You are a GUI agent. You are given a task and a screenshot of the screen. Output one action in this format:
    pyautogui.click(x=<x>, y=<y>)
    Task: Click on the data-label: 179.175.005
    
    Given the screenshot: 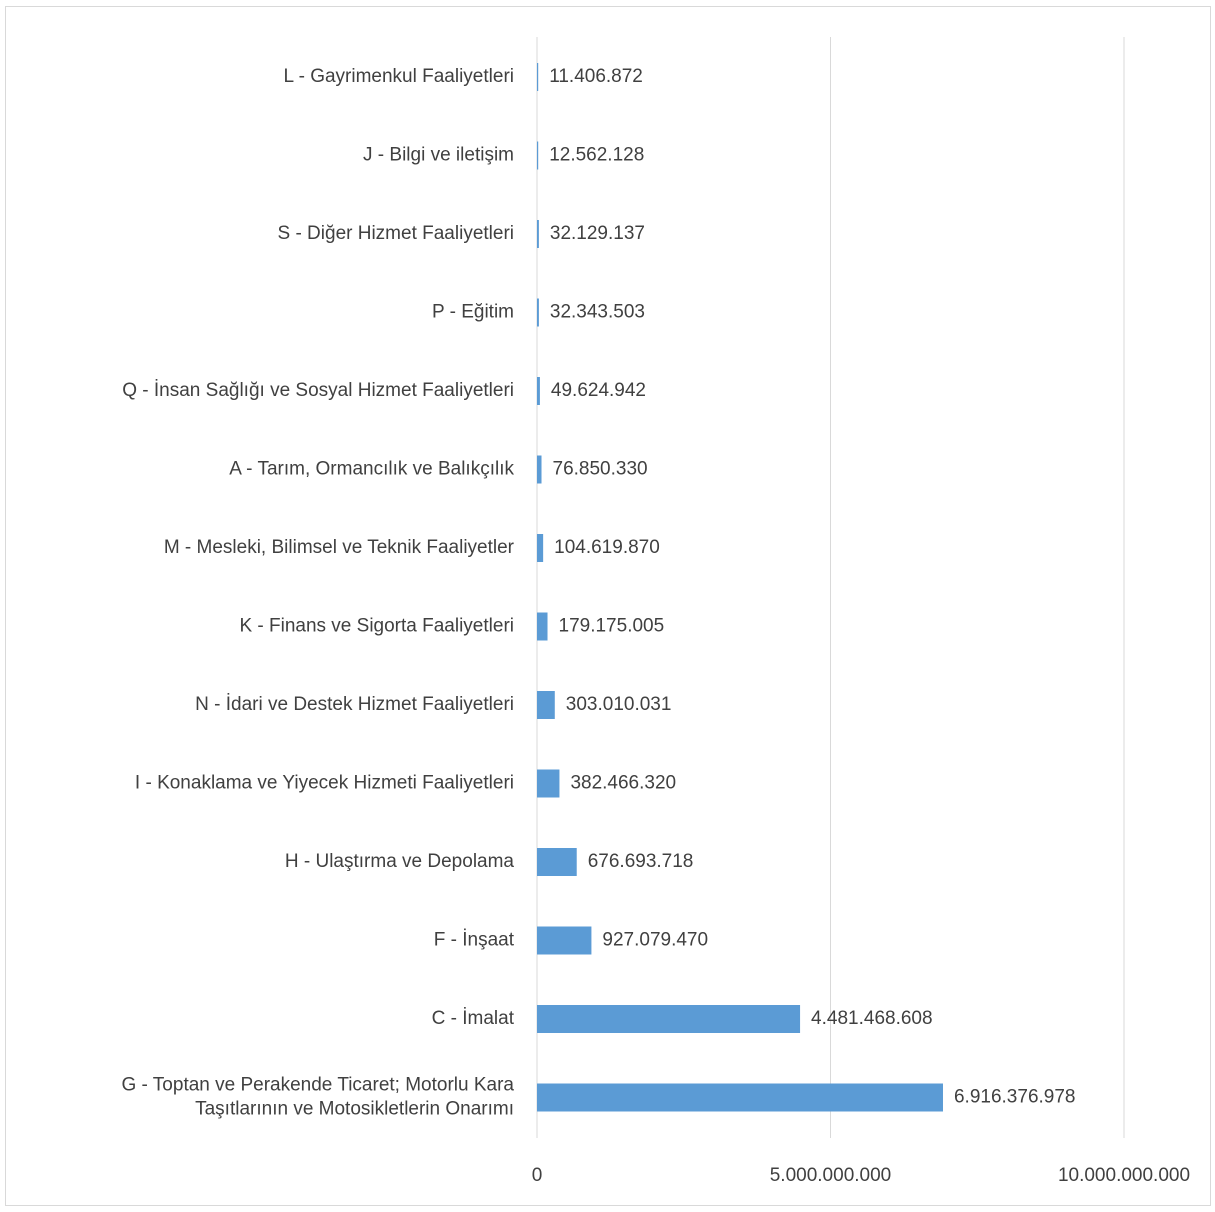 What is the action you would take?
    pyautogui.click(x=612, y=626)
    